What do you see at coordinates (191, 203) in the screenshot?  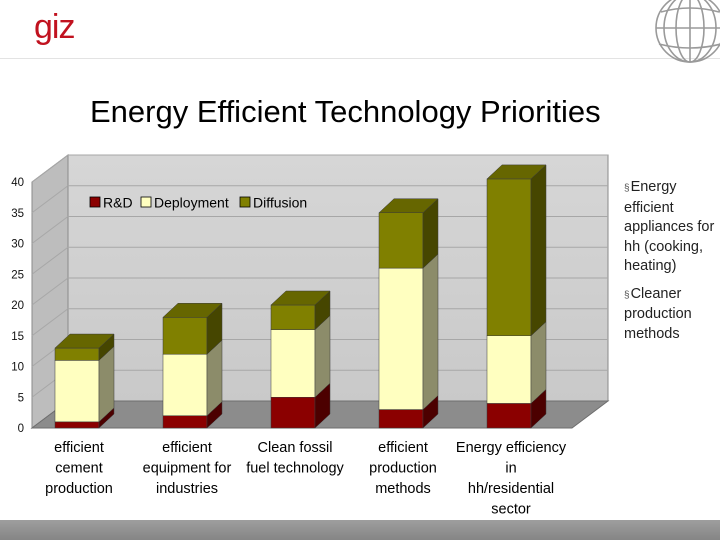 I see `legend-label: Deployment` at bounding box center [191, 203].